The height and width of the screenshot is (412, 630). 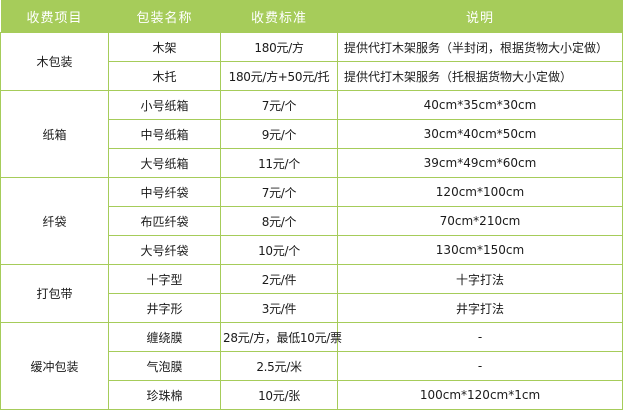 I want to click on table-row: 打包带 十字型 2元/件 十字打法, so click(x=311, y=293).